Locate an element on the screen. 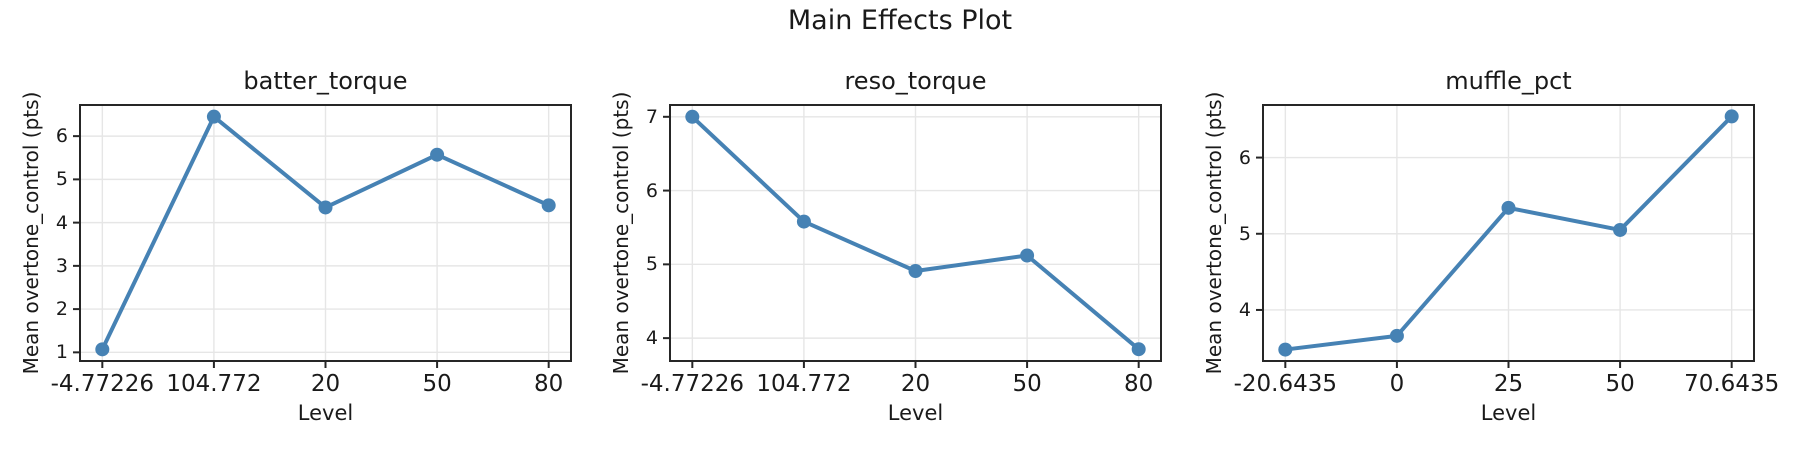  y-tick-label: 3 is located at coordinates (61, 265).